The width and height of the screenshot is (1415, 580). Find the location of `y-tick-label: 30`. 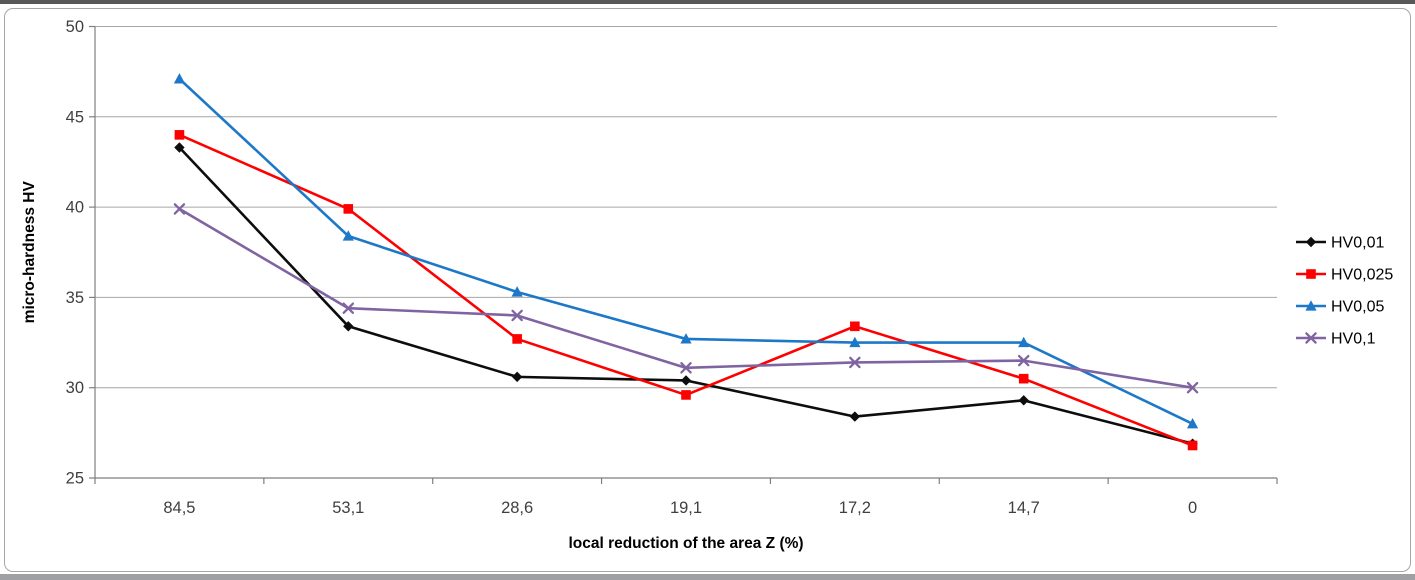

y-tick-label: 30 is located at coordinates (75, 388).